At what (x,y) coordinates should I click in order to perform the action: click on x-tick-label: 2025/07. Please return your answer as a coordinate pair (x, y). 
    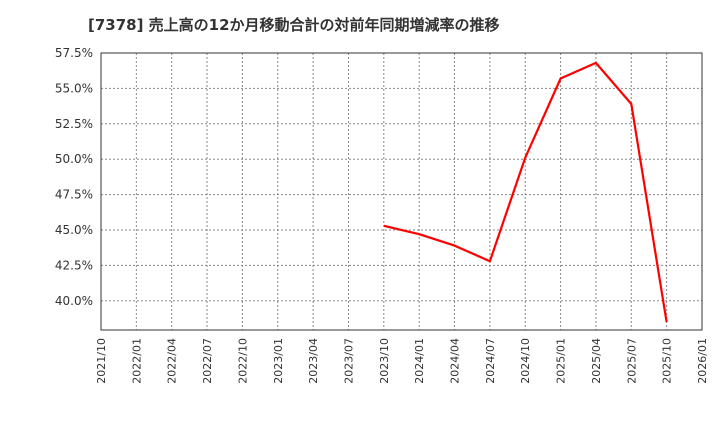
    Looking at the image, I should click on (631, 361).